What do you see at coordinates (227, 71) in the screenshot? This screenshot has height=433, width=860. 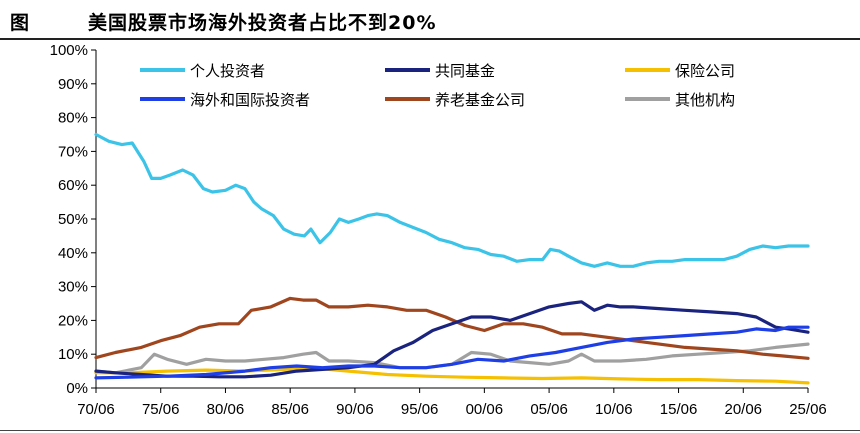 I see `legend-label: 个人投资者` at bounding box center [227, 71].